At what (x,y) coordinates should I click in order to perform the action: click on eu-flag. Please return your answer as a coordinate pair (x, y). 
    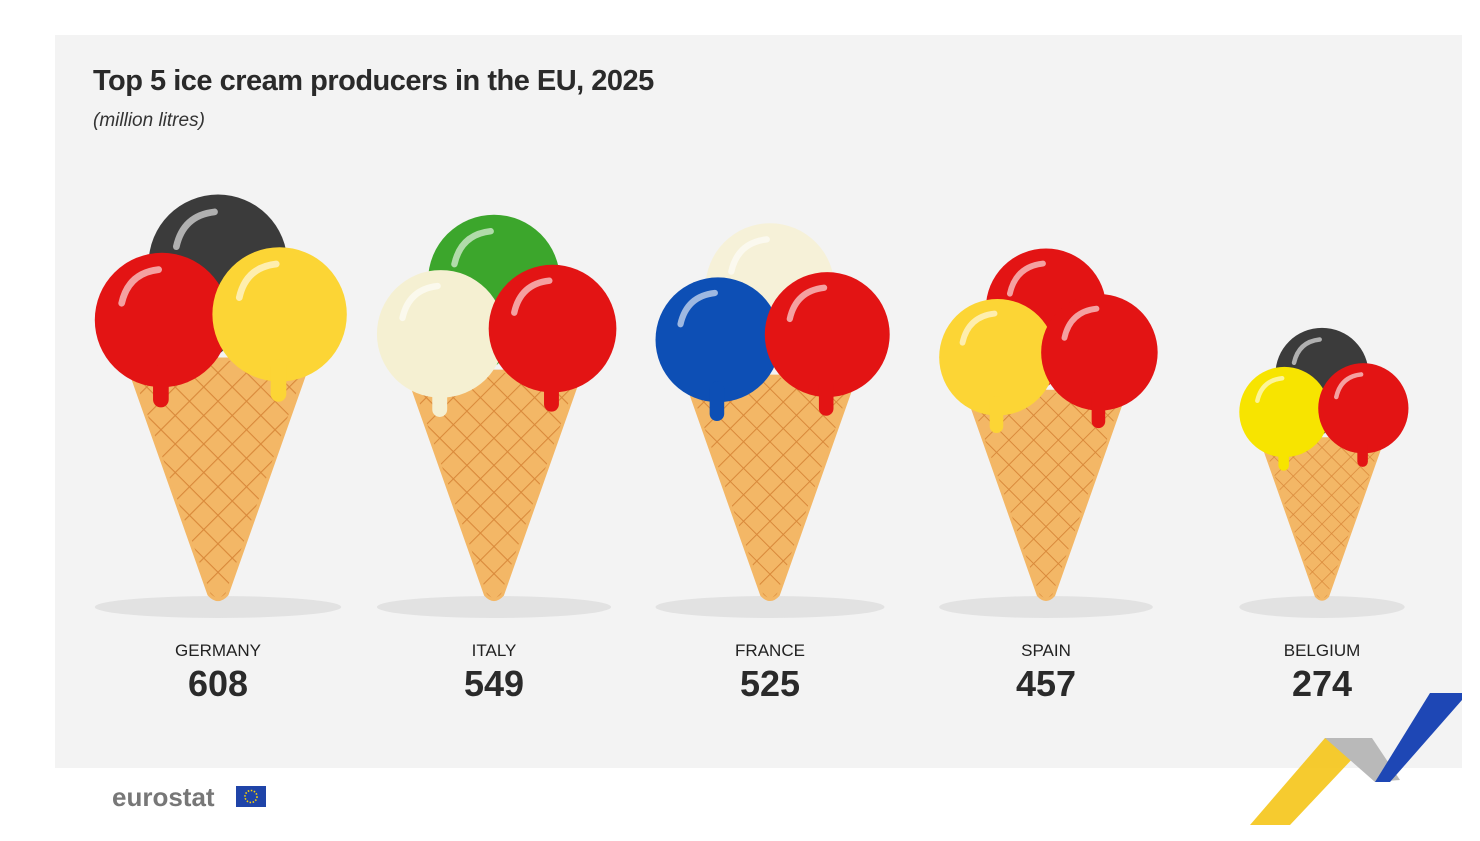
    Looking at the image, I should click on (251, 796).